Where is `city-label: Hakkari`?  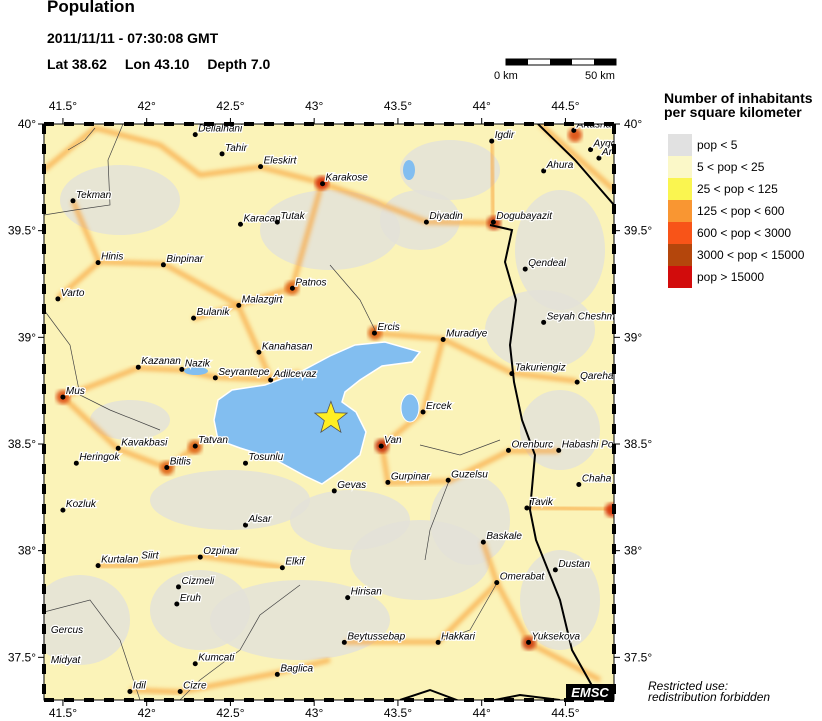
city-label: Hakkari is located at coordinates (458, 636).